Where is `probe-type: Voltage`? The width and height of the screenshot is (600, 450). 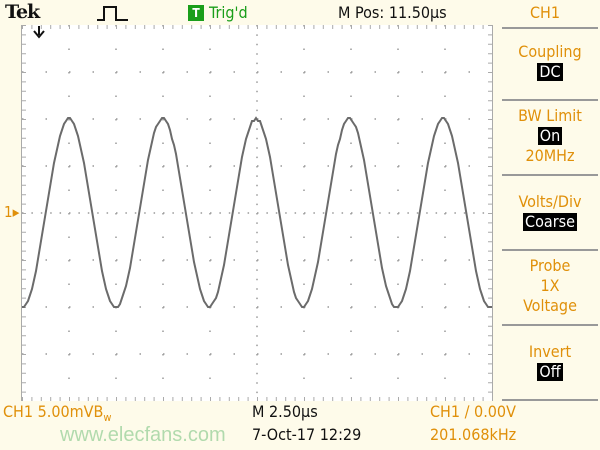
probe-type: Voltage is located at coordinates (550, 305).